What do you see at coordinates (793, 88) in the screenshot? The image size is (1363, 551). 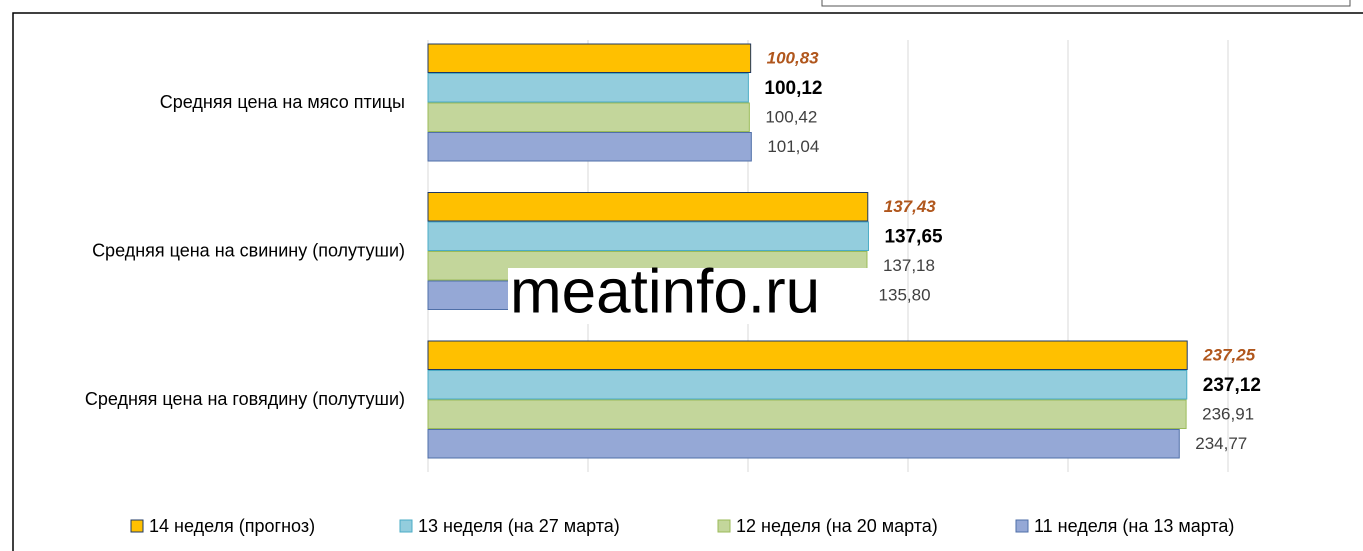 I see `data-label: 100,12` at bounding box center [793, 88].